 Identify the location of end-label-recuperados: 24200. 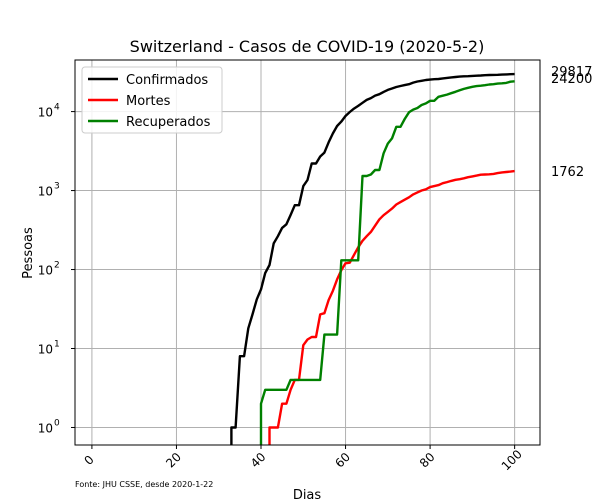
(571, 79).